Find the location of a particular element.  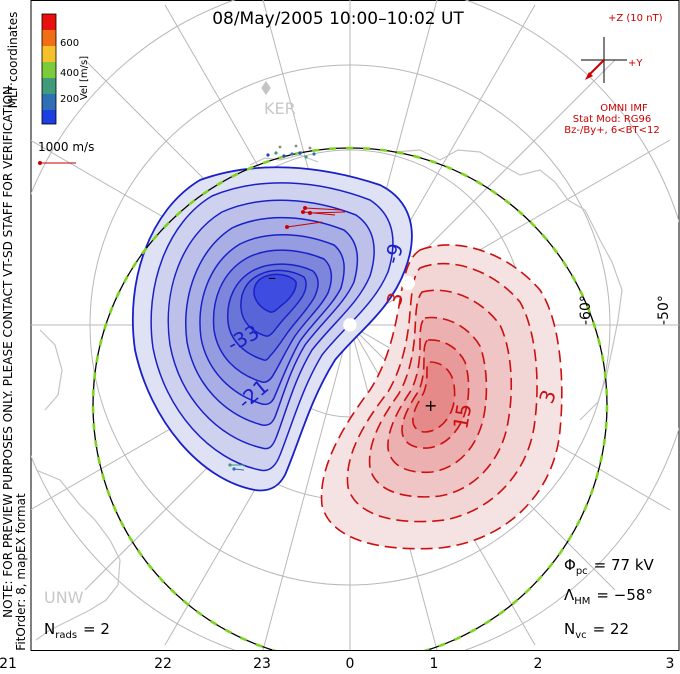

mlt-tick-21: 21 is located at coordinates (8, 664).